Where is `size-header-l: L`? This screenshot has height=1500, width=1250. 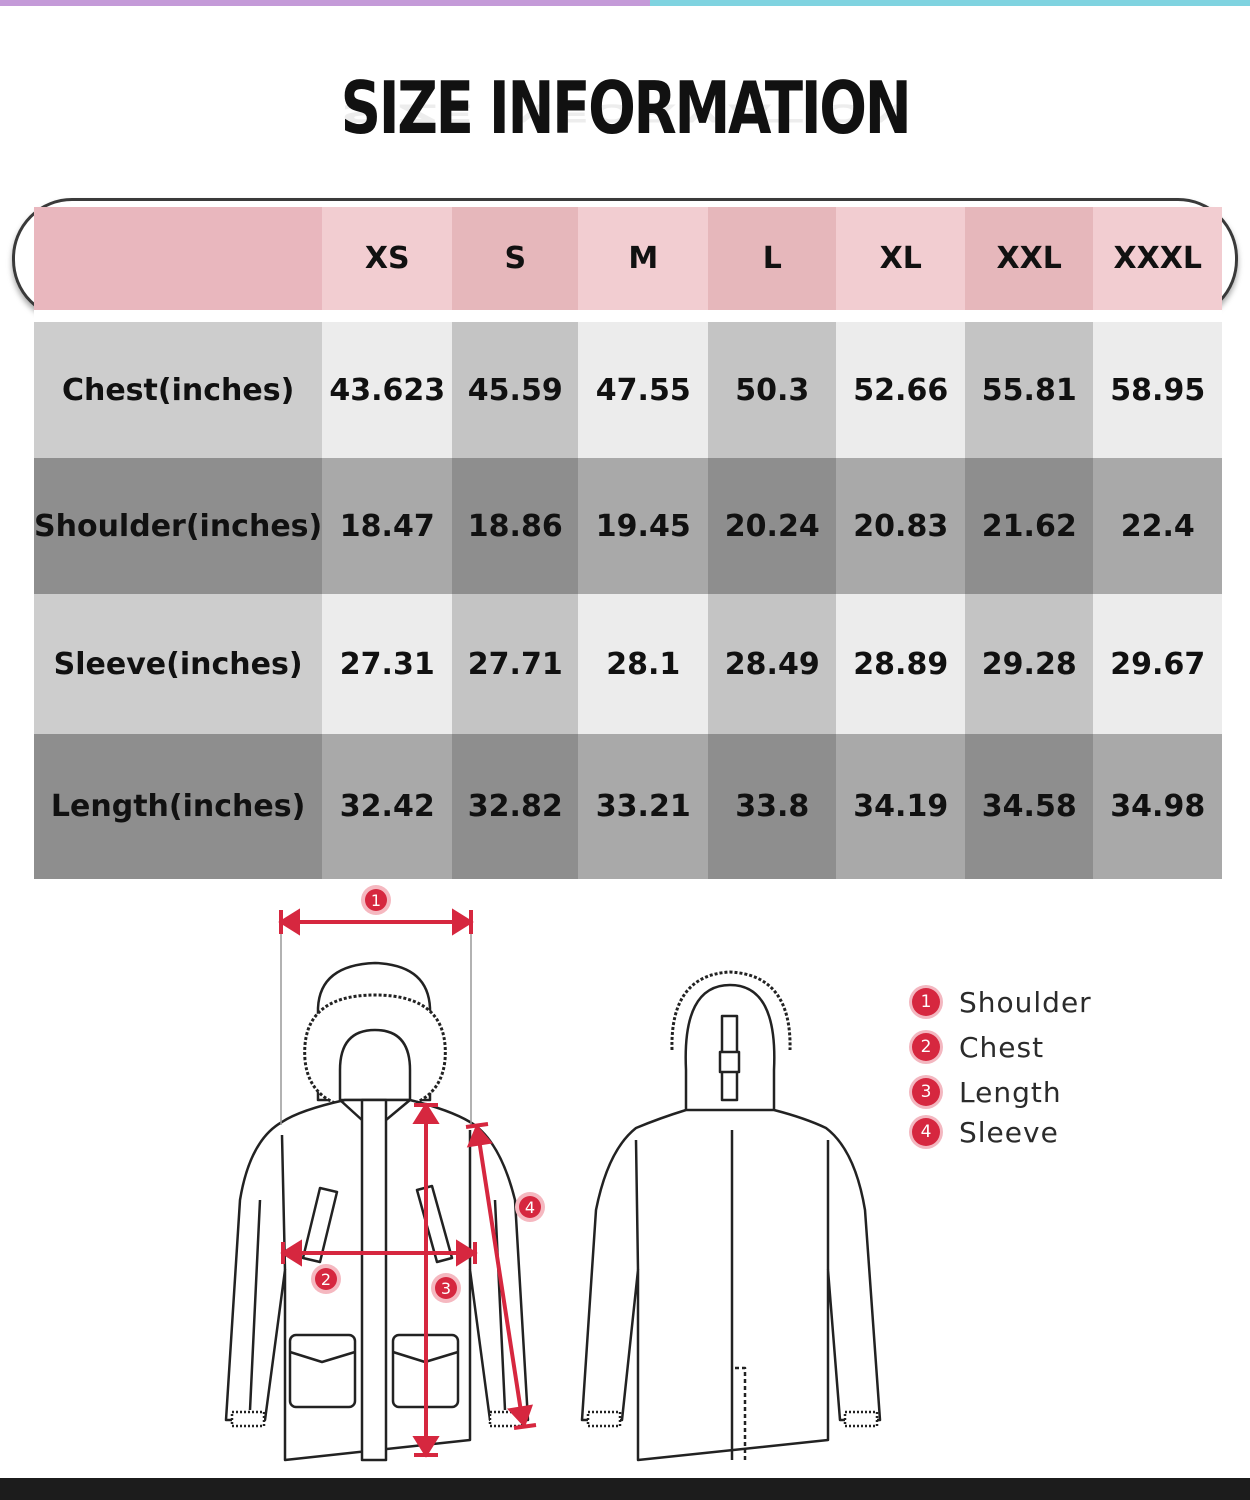 size-header-l: L is located at coordinates (772, 258).